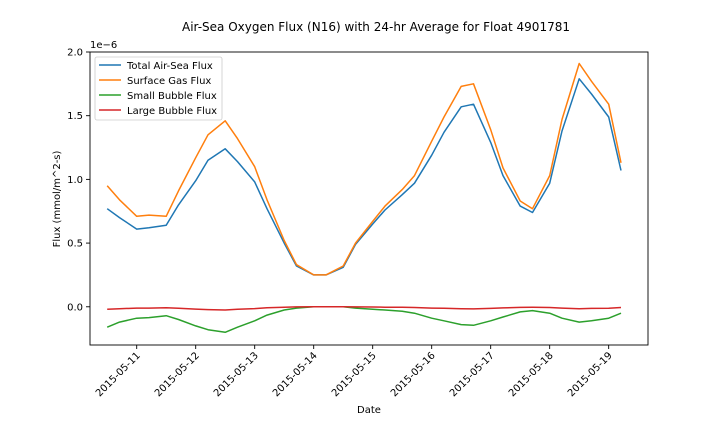 This screenshot has height=437, width=720. Describe the element at coordinates (354, 374) in the screenshot. I see `x-tick-label: 2015-05-15` at that location.